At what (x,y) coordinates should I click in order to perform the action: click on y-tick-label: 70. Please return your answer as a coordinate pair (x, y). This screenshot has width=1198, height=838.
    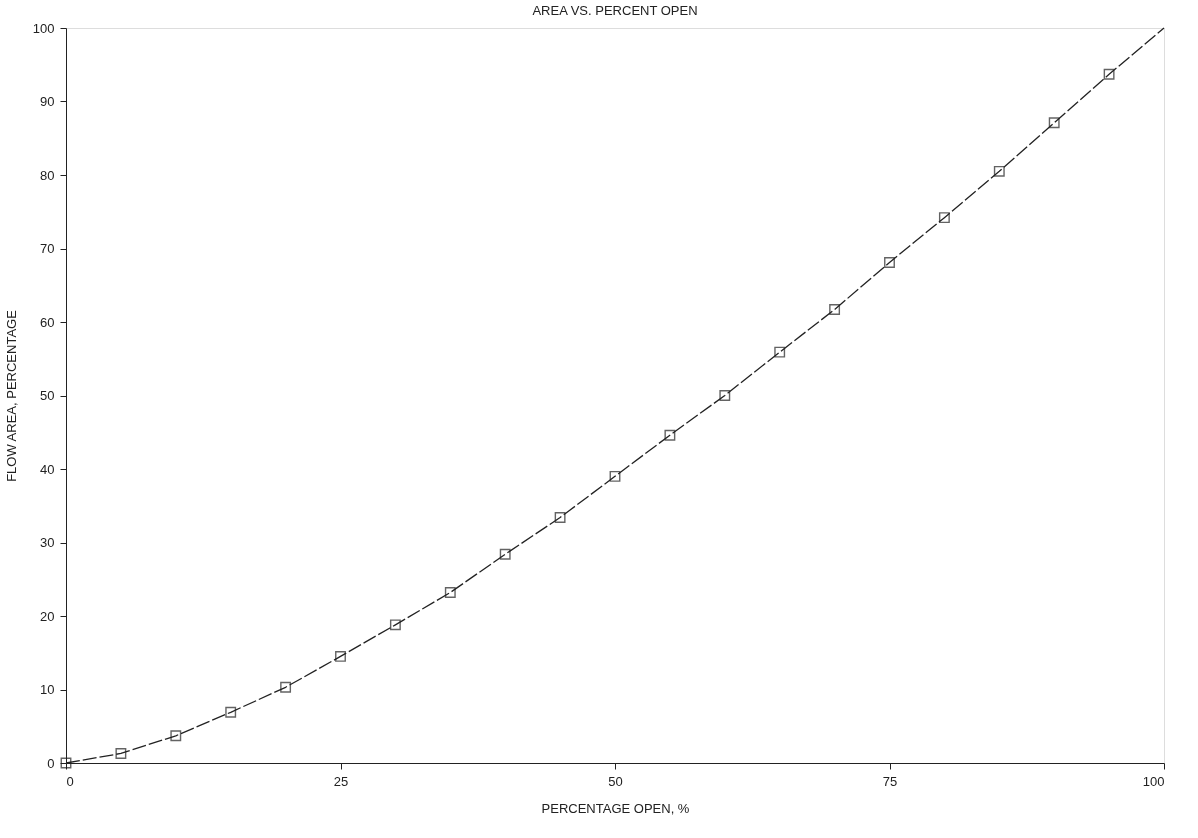
    Looking at the image, I should click on (47, 248).